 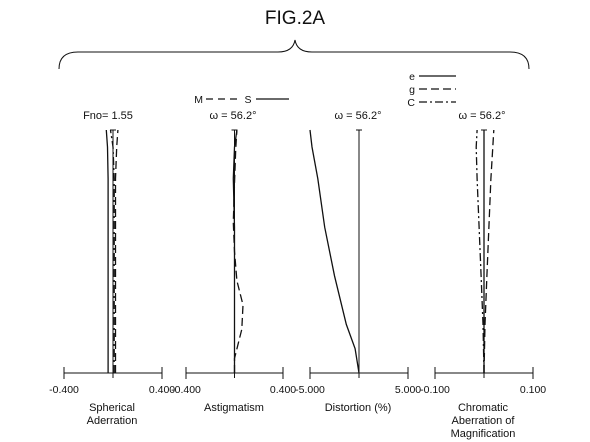 I want to click on ms-legend: M S, so click(x=241, y=100).